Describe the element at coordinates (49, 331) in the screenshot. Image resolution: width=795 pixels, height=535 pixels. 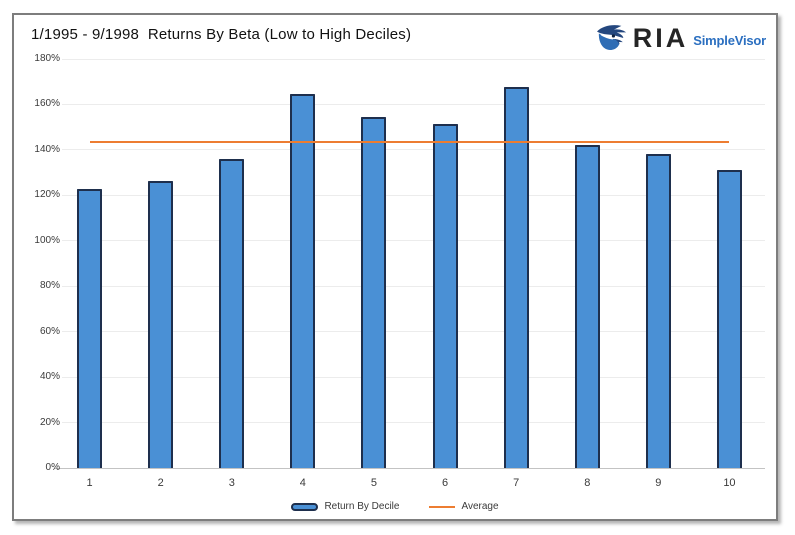
I see `y-axis-tick-label: 60%` at that location.